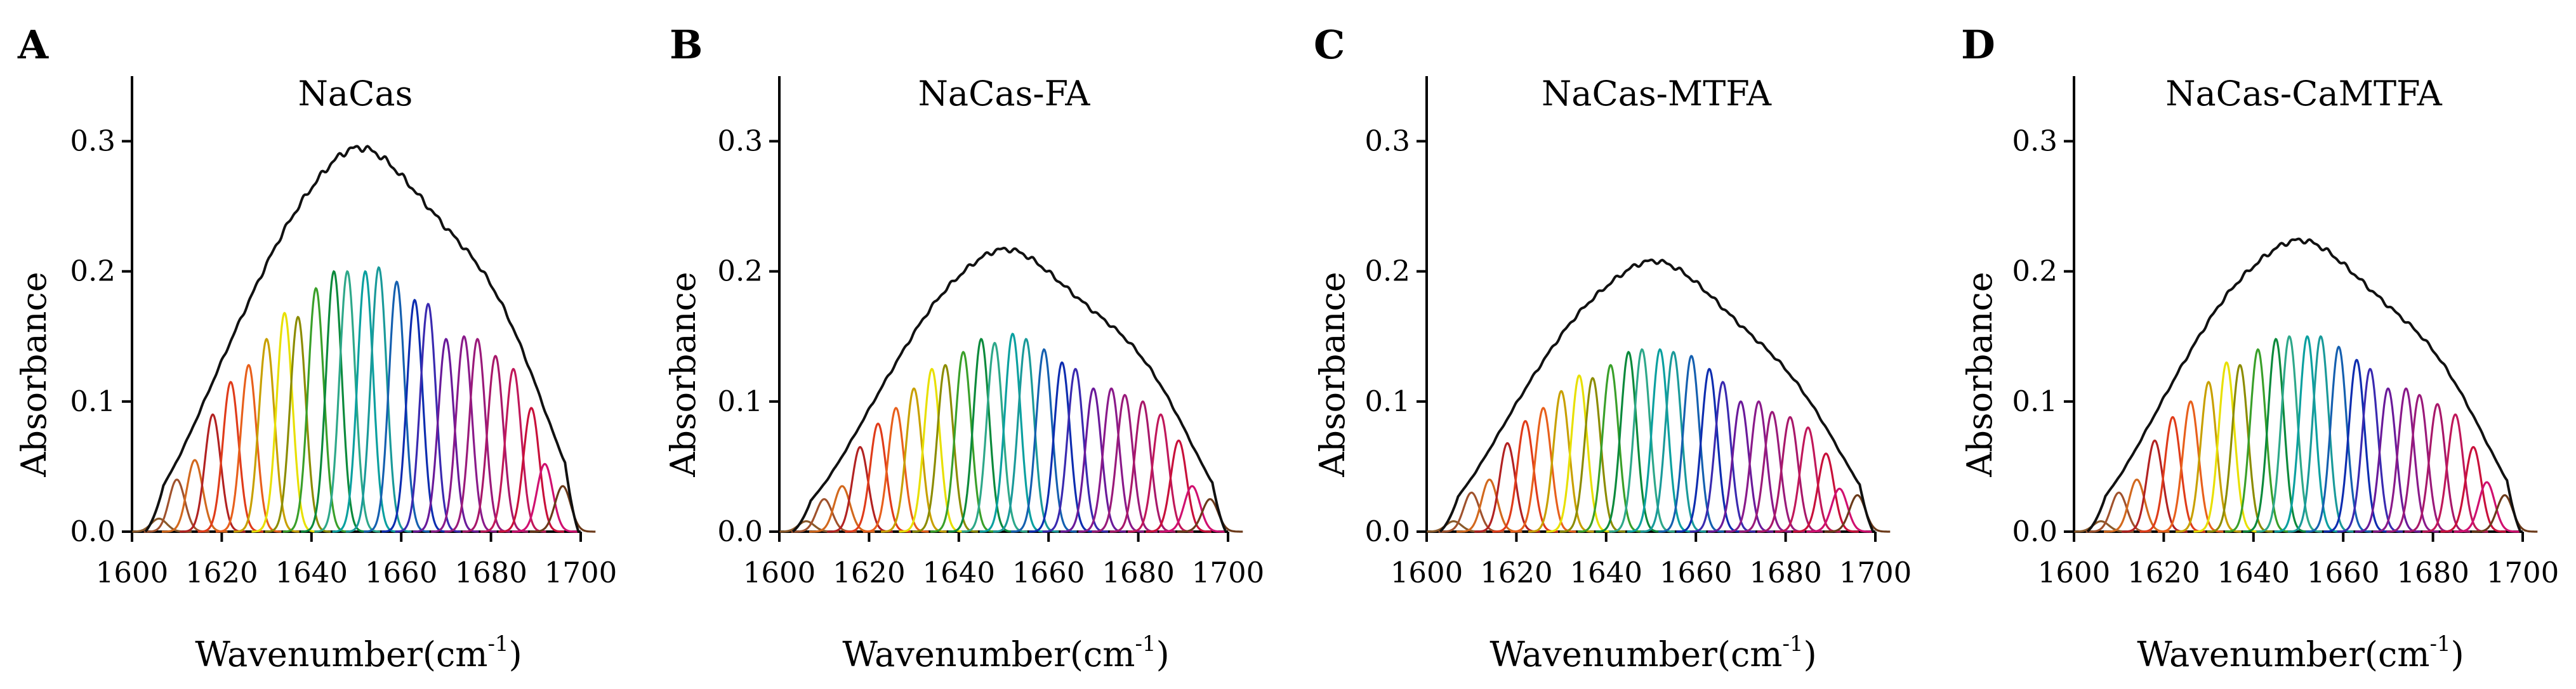 The image size is (2576, 689). Describe the element at coordinates (686, 45) in the screenshot. I see `panel-letter: B` at that location.